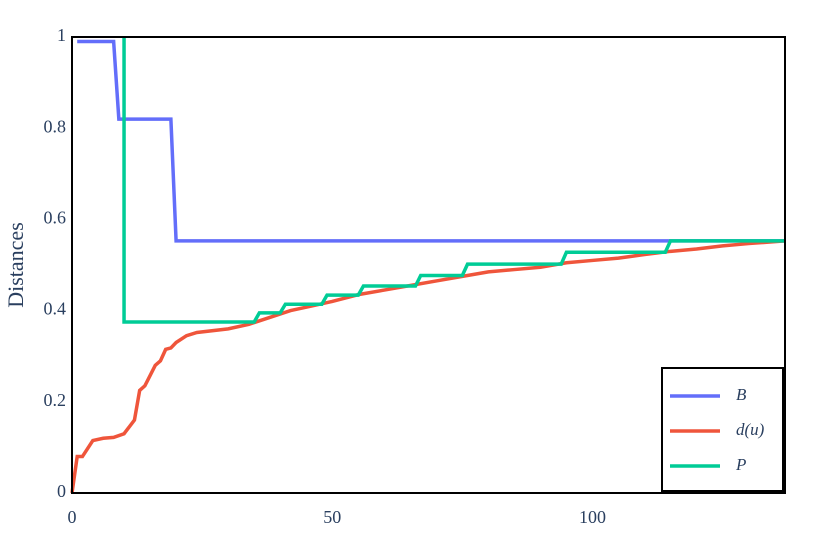 This screenshot has height=556, width=830. What do you see at coordinates (740, 464) in the screenshot?
I see `legend-label: P` at bounding box center [740, 464].